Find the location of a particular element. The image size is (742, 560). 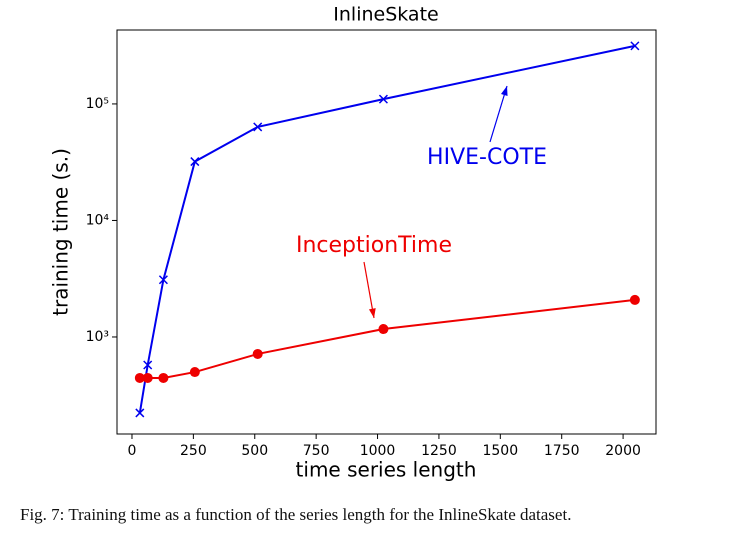

y-tick-label: 10³ is located at coordinates (97, 337).